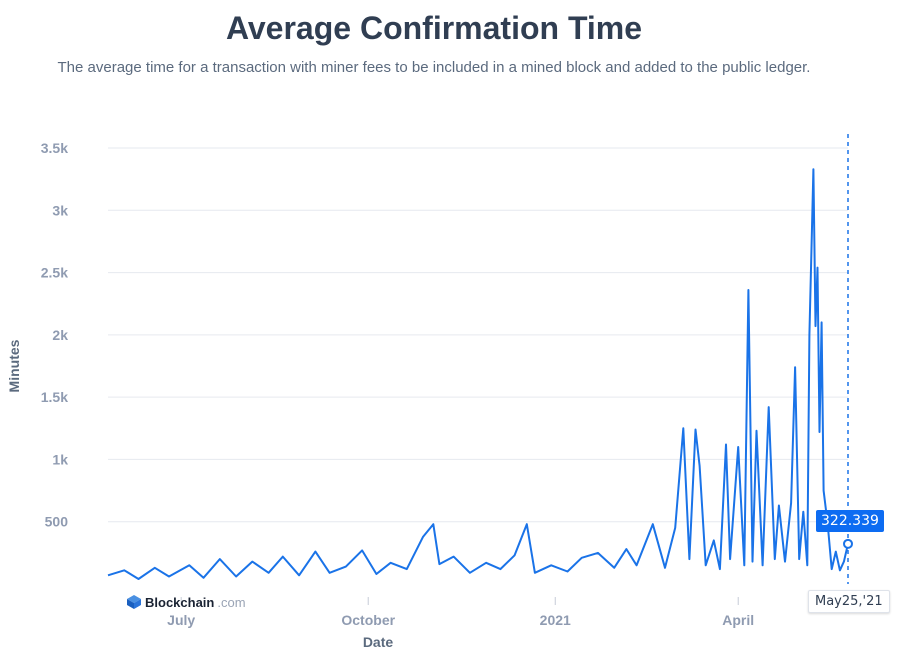  What do you see at coordinates (848, 543) in the screenshot?
I see `hover-point` at bounding box center [848, 543].